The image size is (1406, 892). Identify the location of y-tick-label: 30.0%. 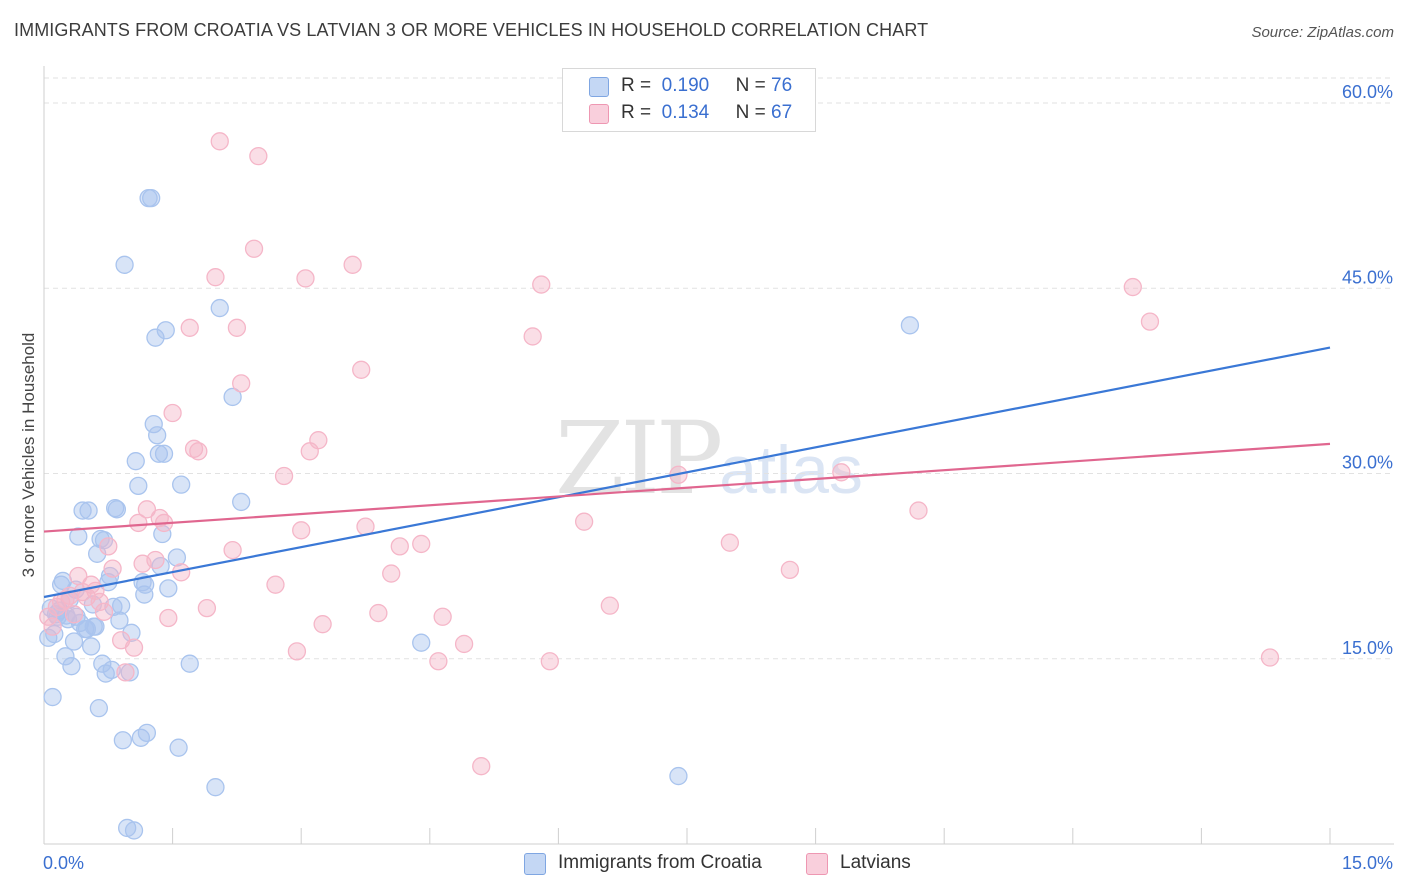
(1367, 463).